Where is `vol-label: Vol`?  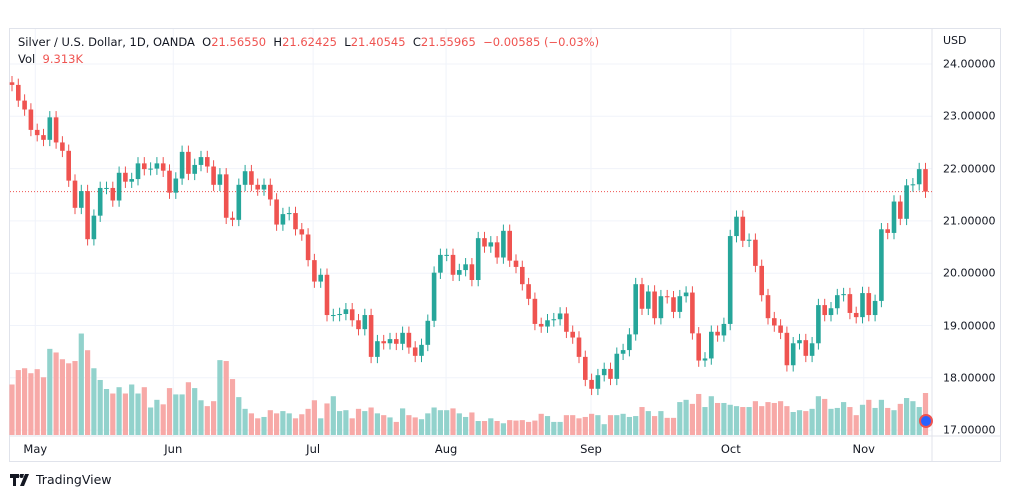 vol-label: Vol is located at coordinates (27, 59).